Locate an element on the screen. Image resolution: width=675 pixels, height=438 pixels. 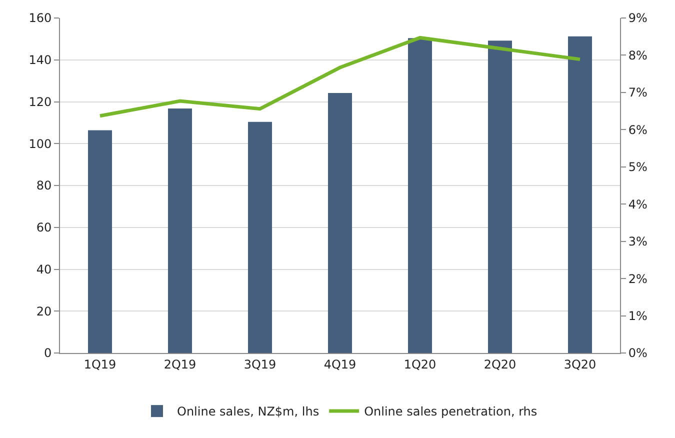
y-tick-label: 120 is located at coordinates (40, 101).